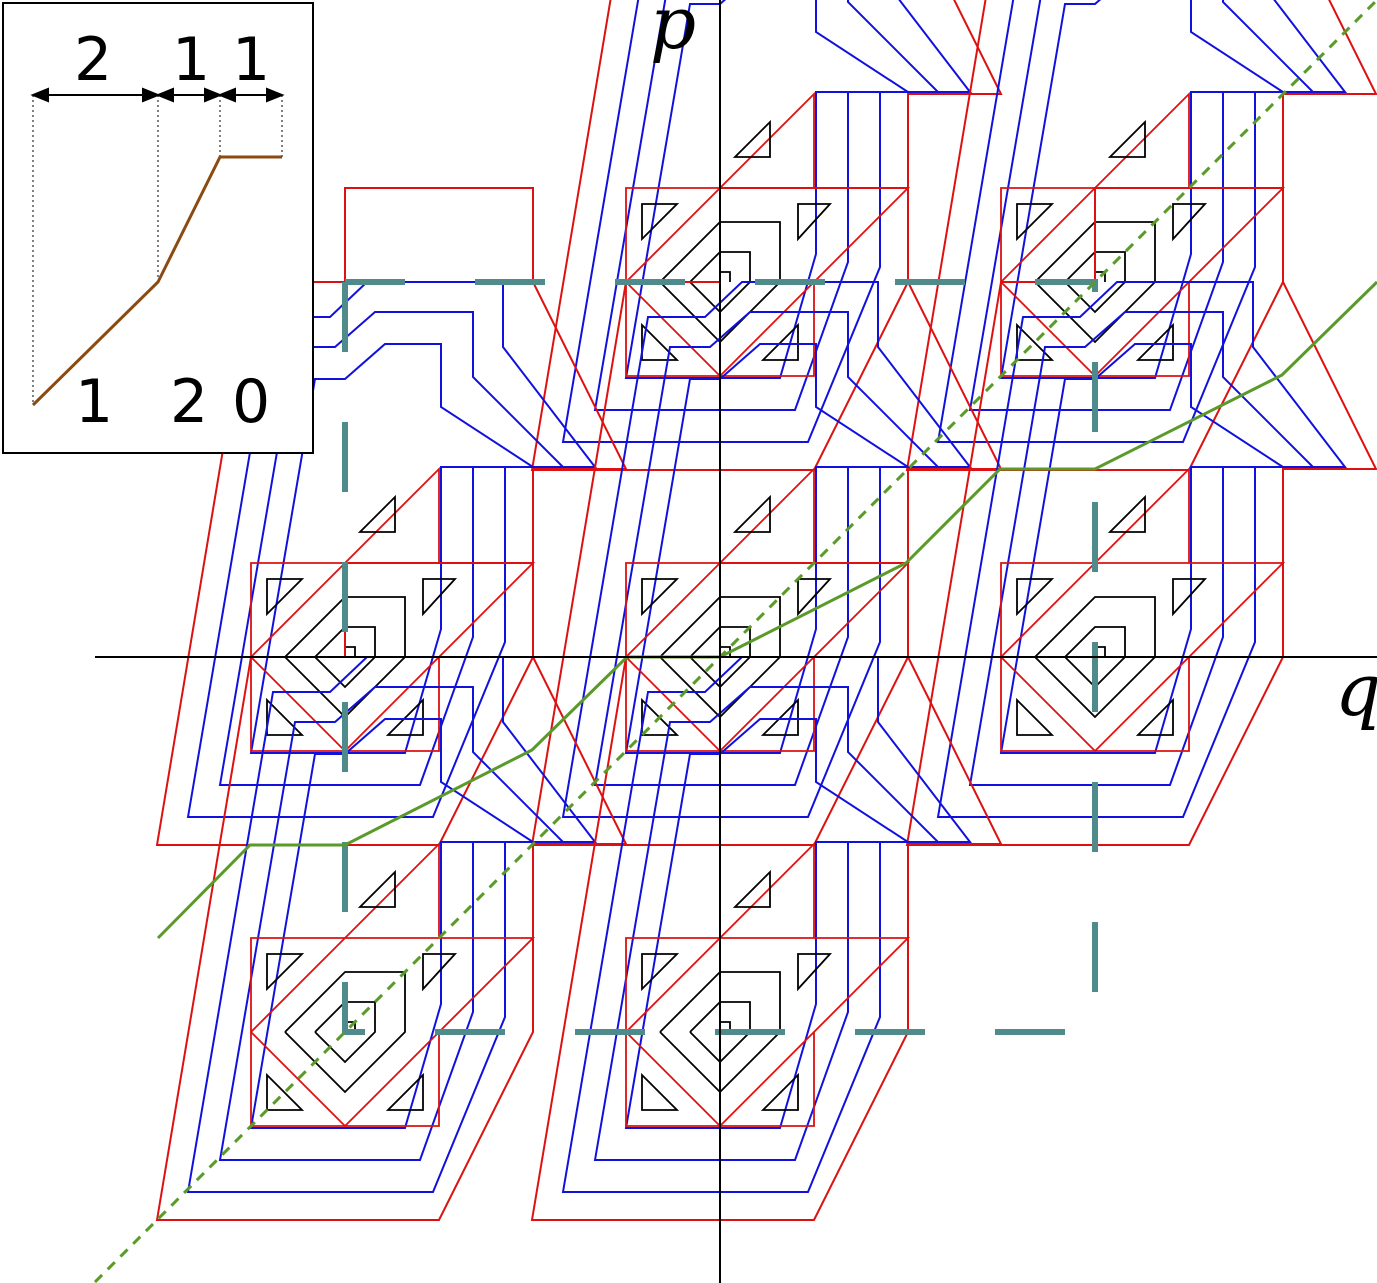 This screenshot has height=1283, width=1377. Describe the element at coordinates (673, 32) in the screenshot. I see `p-axis-label: p` at that location.